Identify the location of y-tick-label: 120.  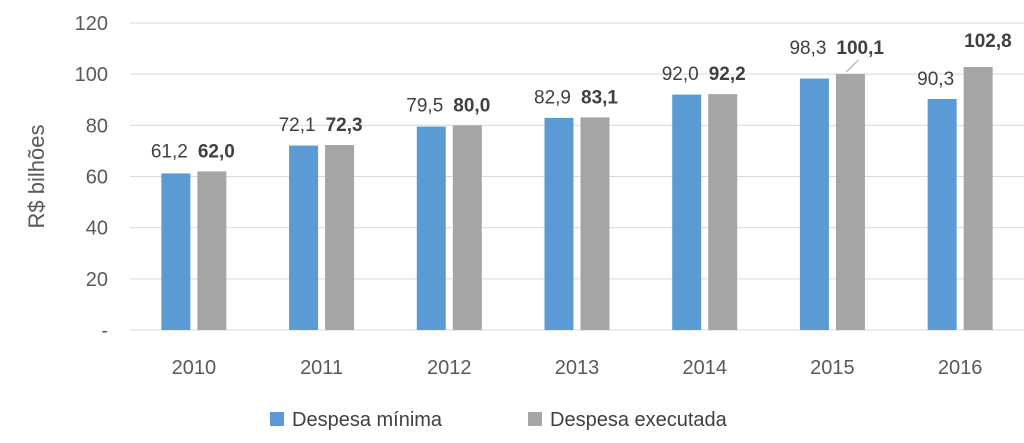
(91, 24).